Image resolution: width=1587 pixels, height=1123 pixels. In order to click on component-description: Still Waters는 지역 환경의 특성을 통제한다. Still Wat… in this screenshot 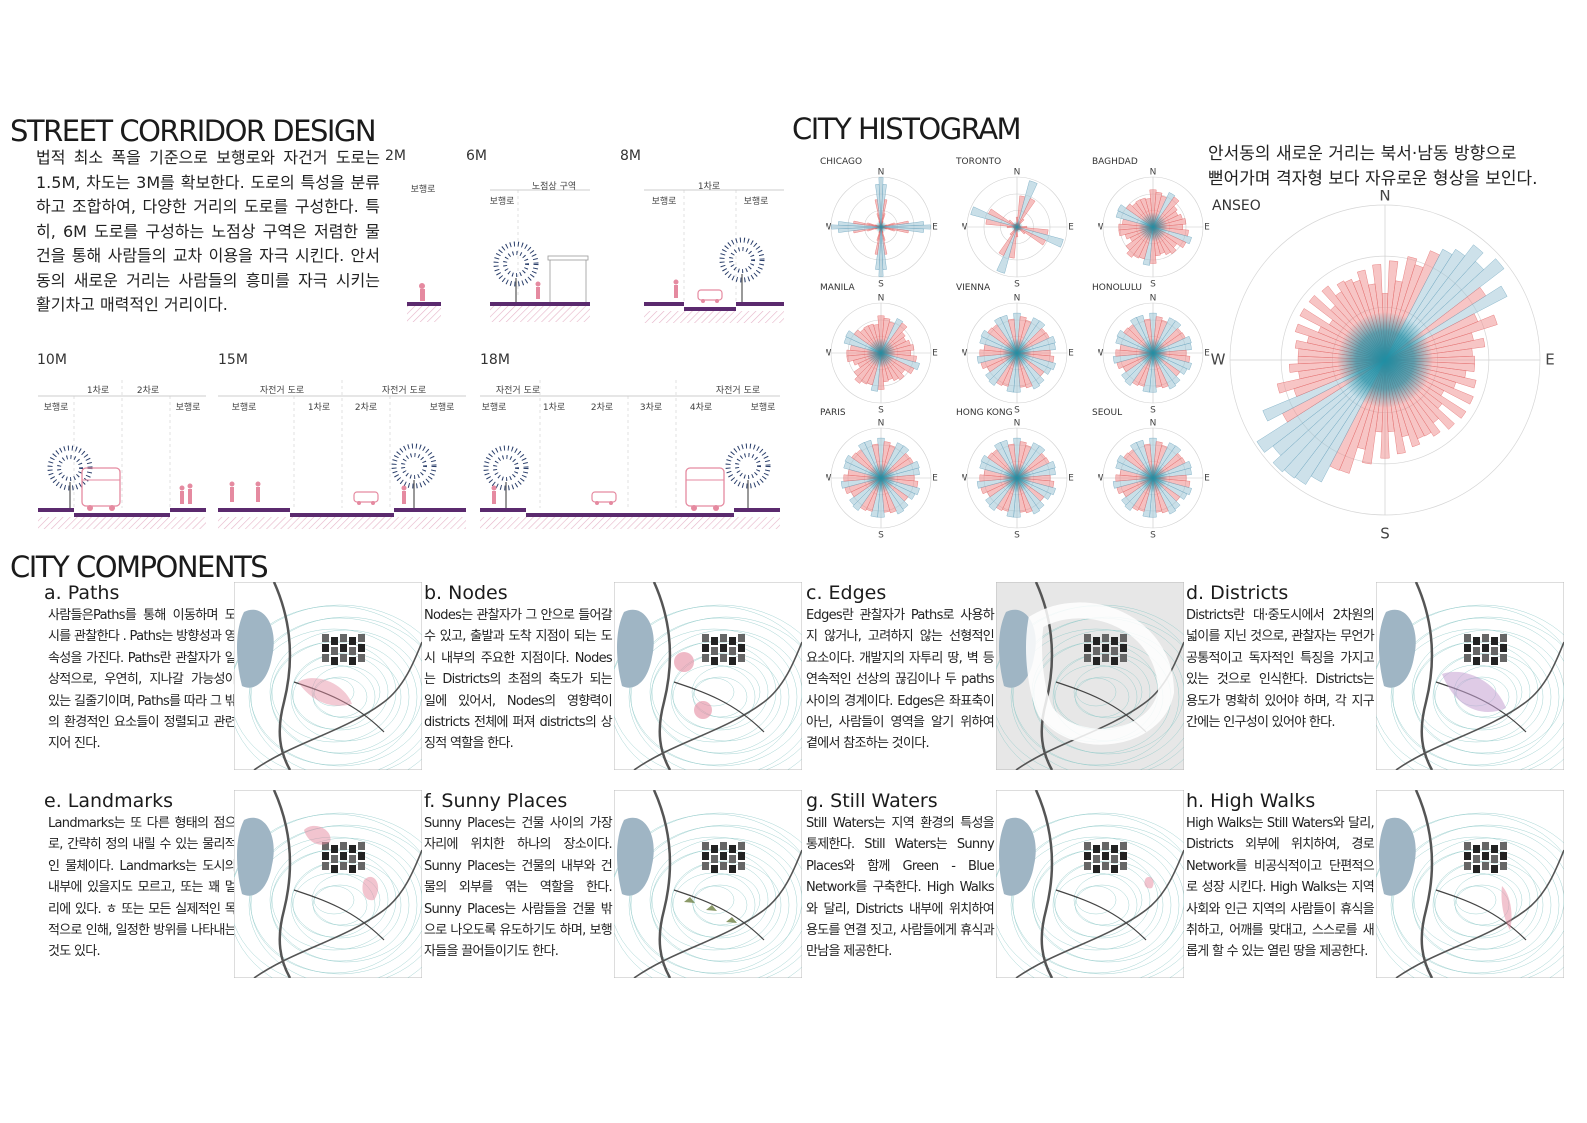, I will do `click(900, 888)`.